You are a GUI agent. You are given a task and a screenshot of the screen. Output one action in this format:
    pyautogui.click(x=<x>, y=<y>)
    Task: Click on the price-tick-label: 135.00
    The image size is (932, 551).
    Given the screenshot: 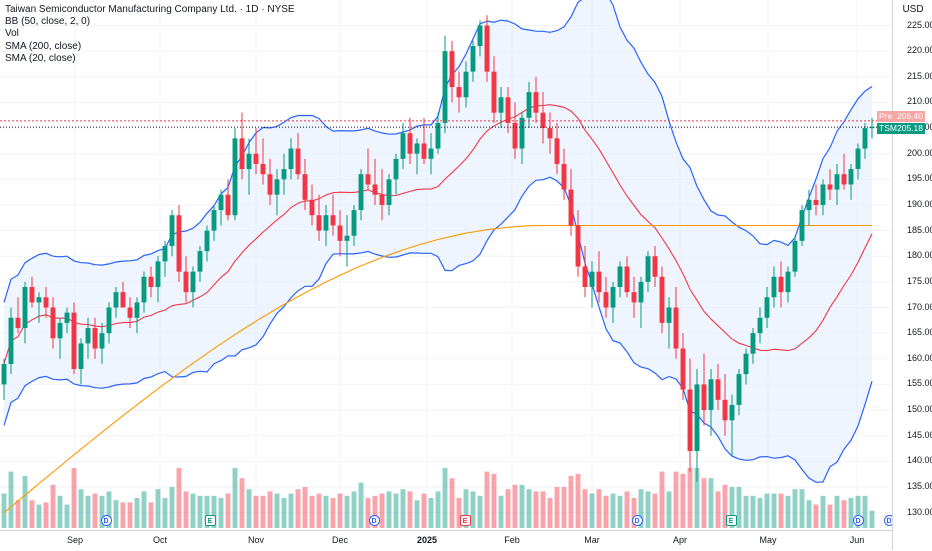 What is the action you would take?
    pyautogui.click(x=919, y=485)
    